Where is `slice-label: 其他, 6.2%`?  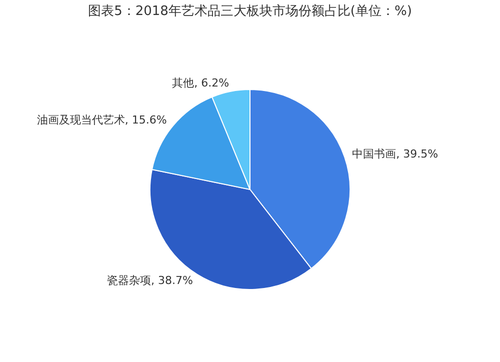
slice-label: 其他, 6.2% is located at coordinates (201, 83).